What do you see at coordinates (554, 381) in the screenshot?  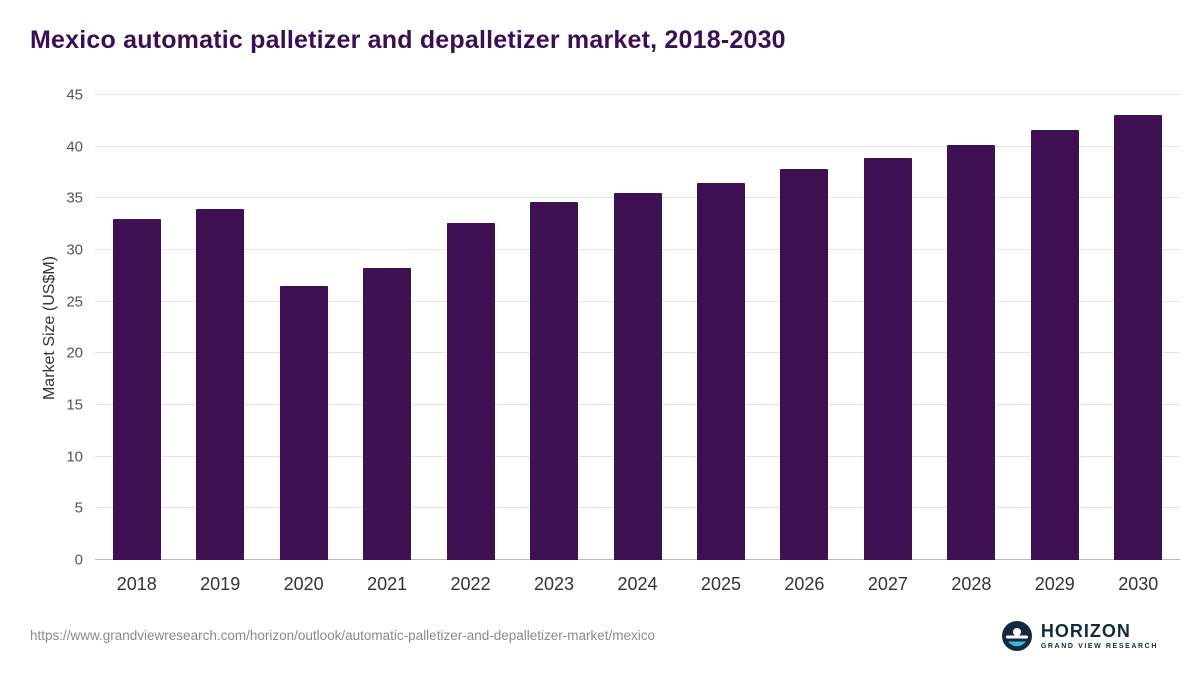 I see `bar-2023` at bounding box center [554, 381].